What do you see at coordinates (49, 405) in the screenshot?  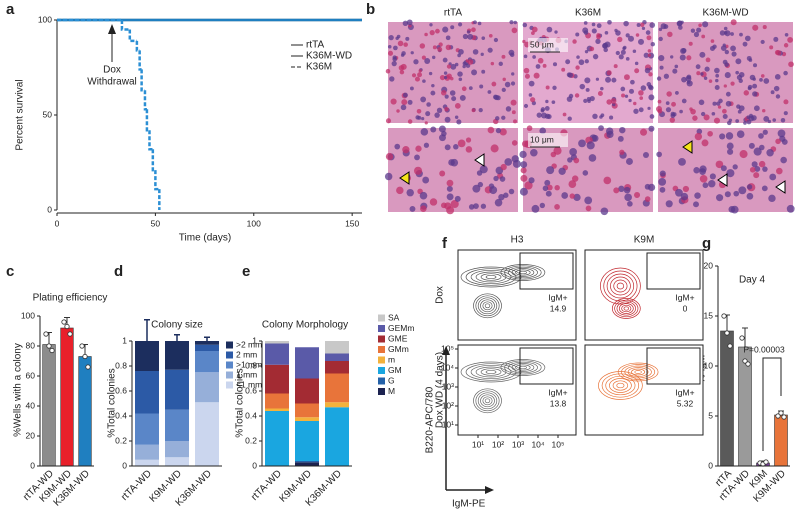 I see `bar` at bounding box center [49, 405].